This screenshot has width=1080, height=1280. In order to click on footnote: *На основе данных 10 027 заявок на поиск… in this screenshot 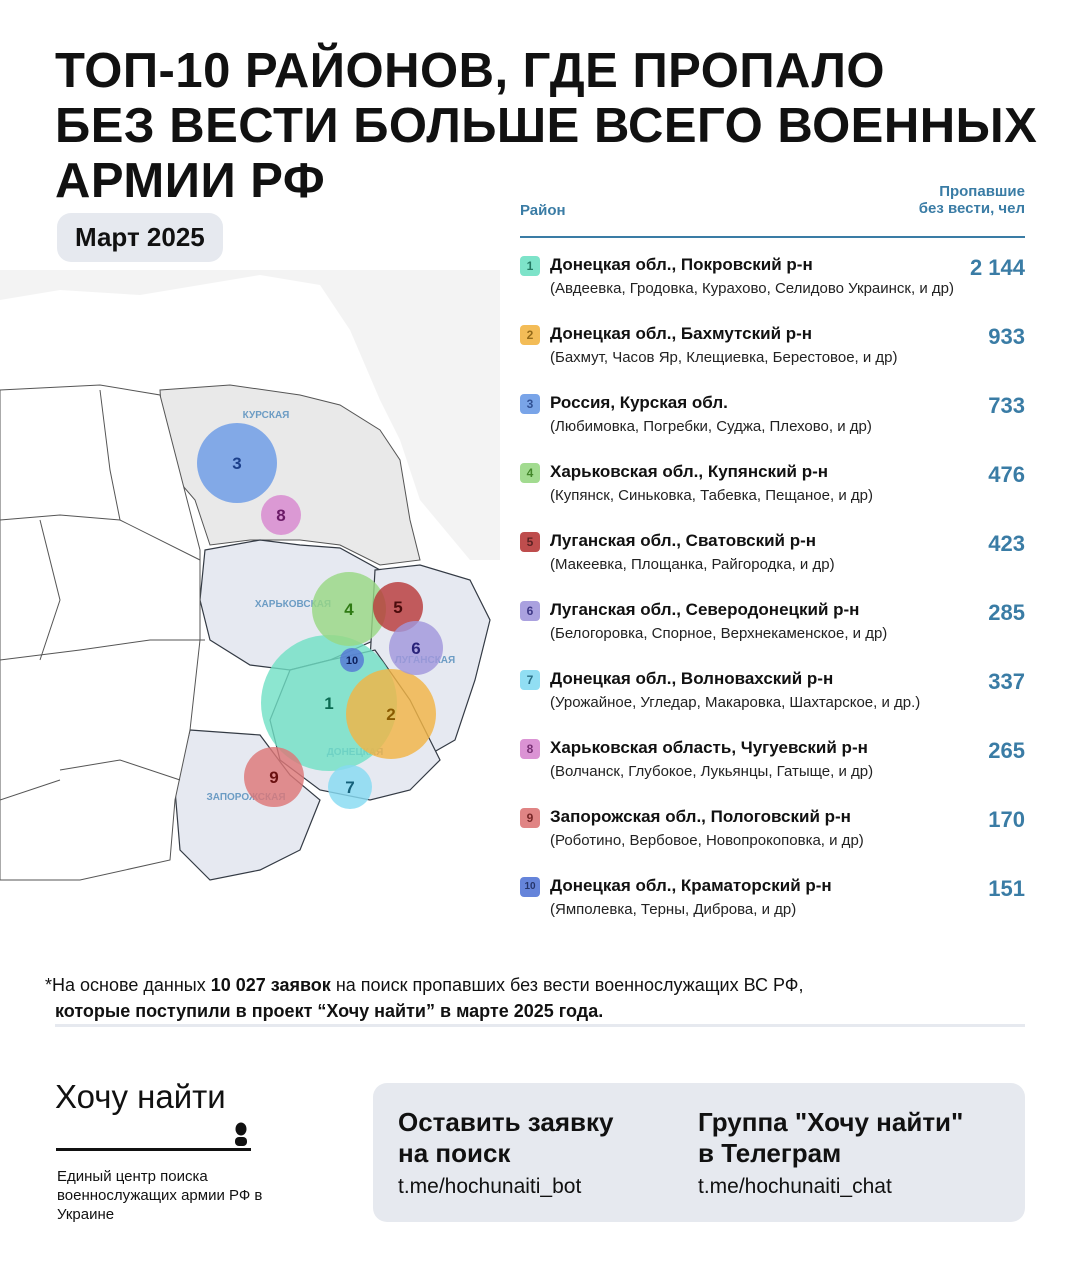, I will do `click(540, 998)`.